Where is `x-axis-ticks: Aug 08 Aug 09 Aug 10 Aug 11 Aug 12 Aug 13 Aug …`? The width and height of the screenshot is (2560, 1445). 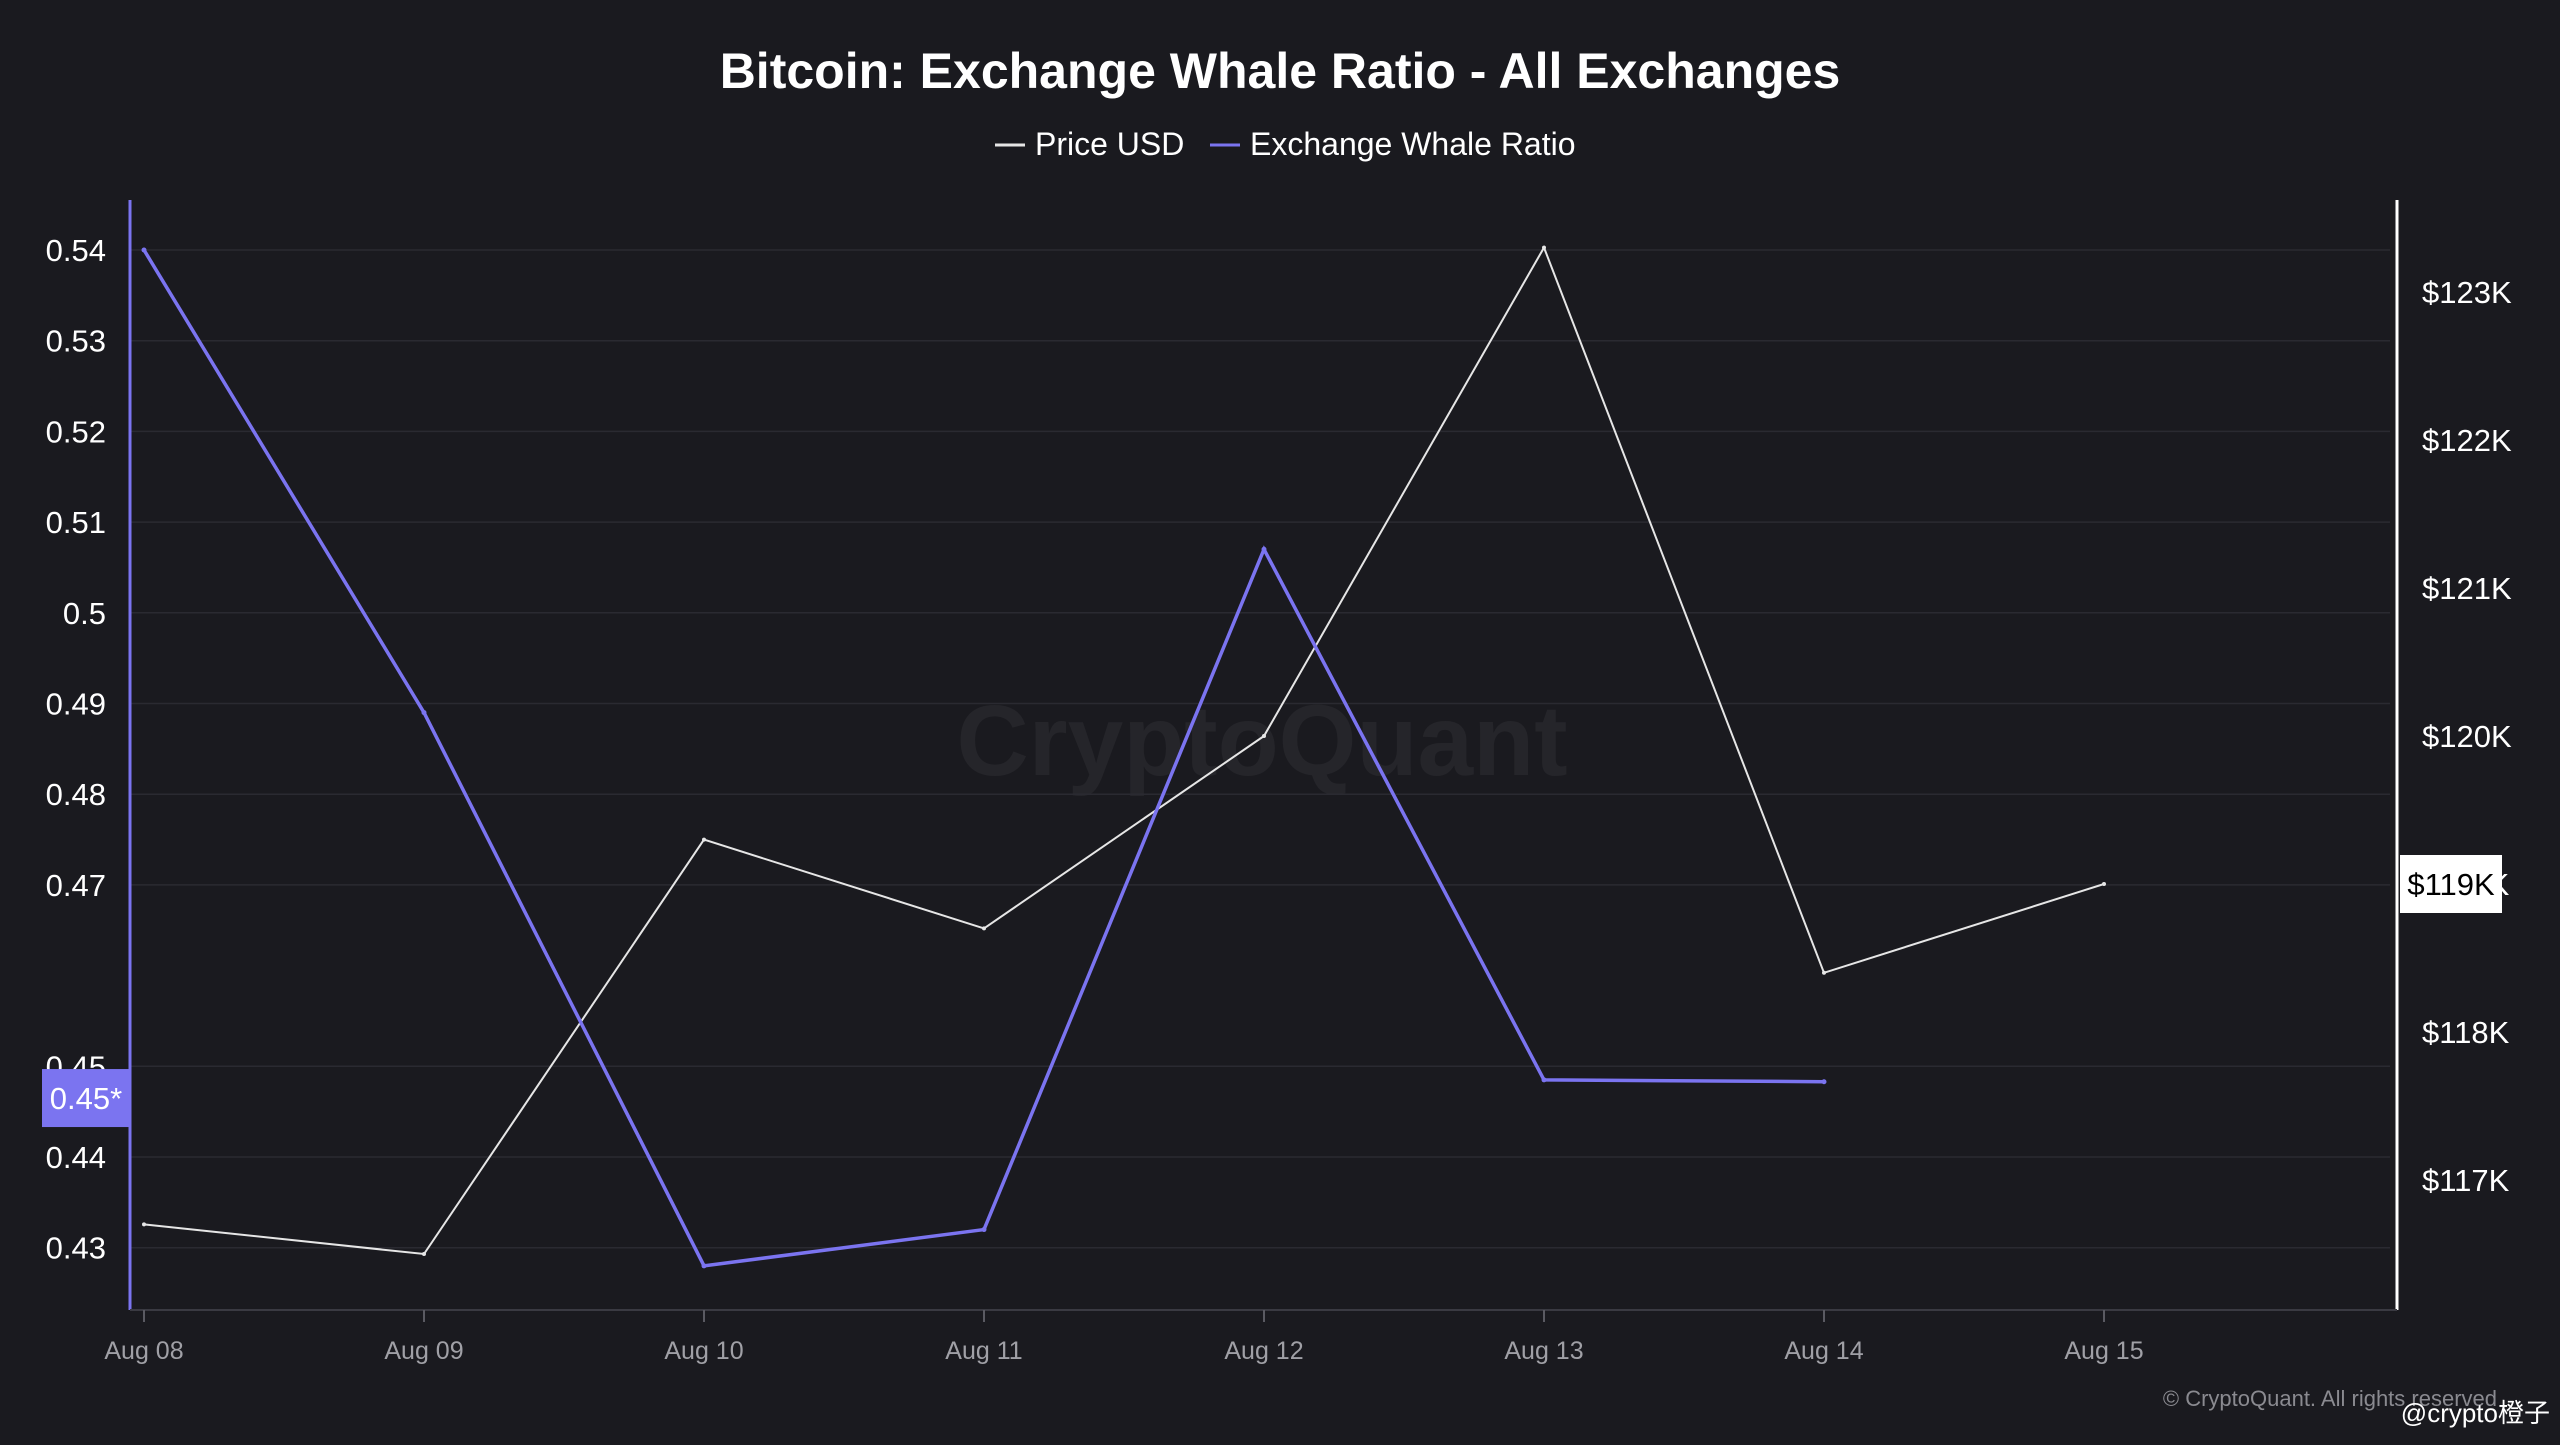 x-axis-ticks: Aug 08 Aug 09 Aug 10 Aug 11 Aug 12 Aug 13 Aug … is located at coordinates (1124, 1337).